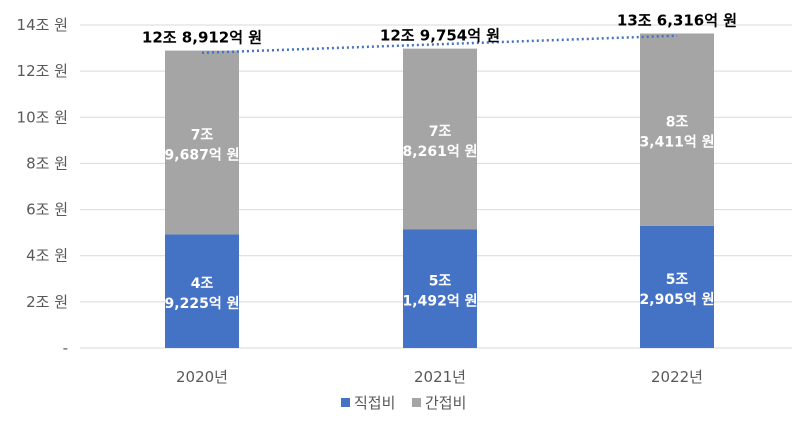  What do you see at coordinates (345, 402) in the screenshot?
I see `legend-swatch-direct` at bounding box center [345, 402].